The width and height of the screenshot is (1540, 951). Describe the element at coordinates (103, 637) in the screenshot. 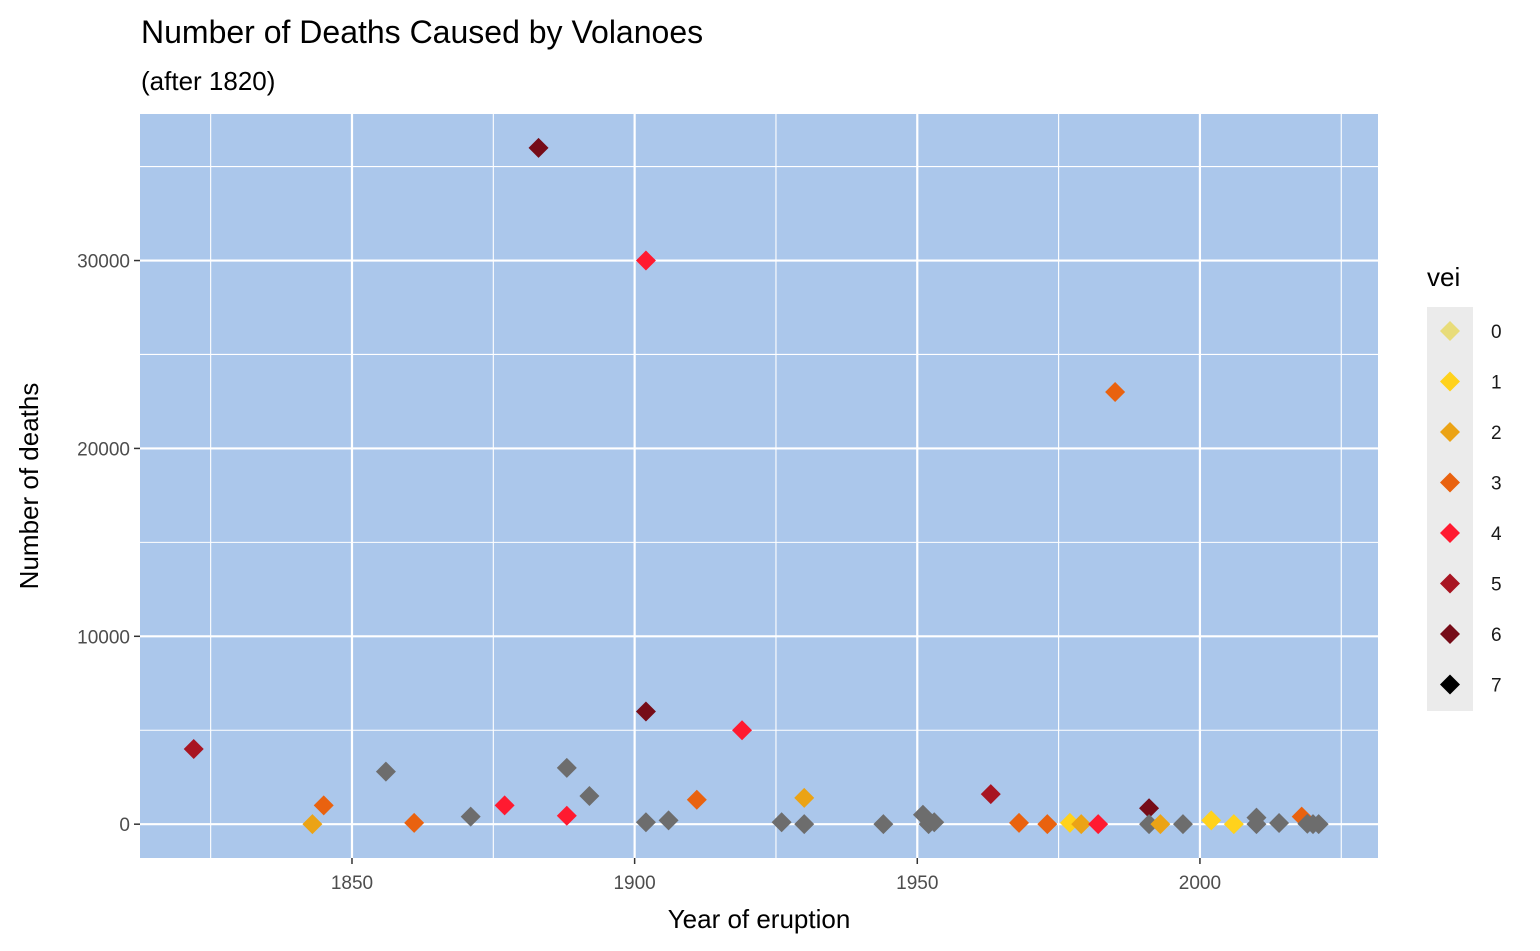

I see `y-tick-label: 10000` at that location.